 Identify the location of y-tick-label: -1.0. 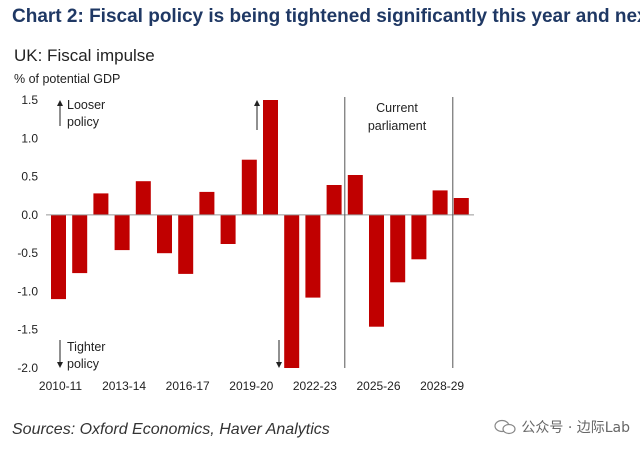
(27, 291).